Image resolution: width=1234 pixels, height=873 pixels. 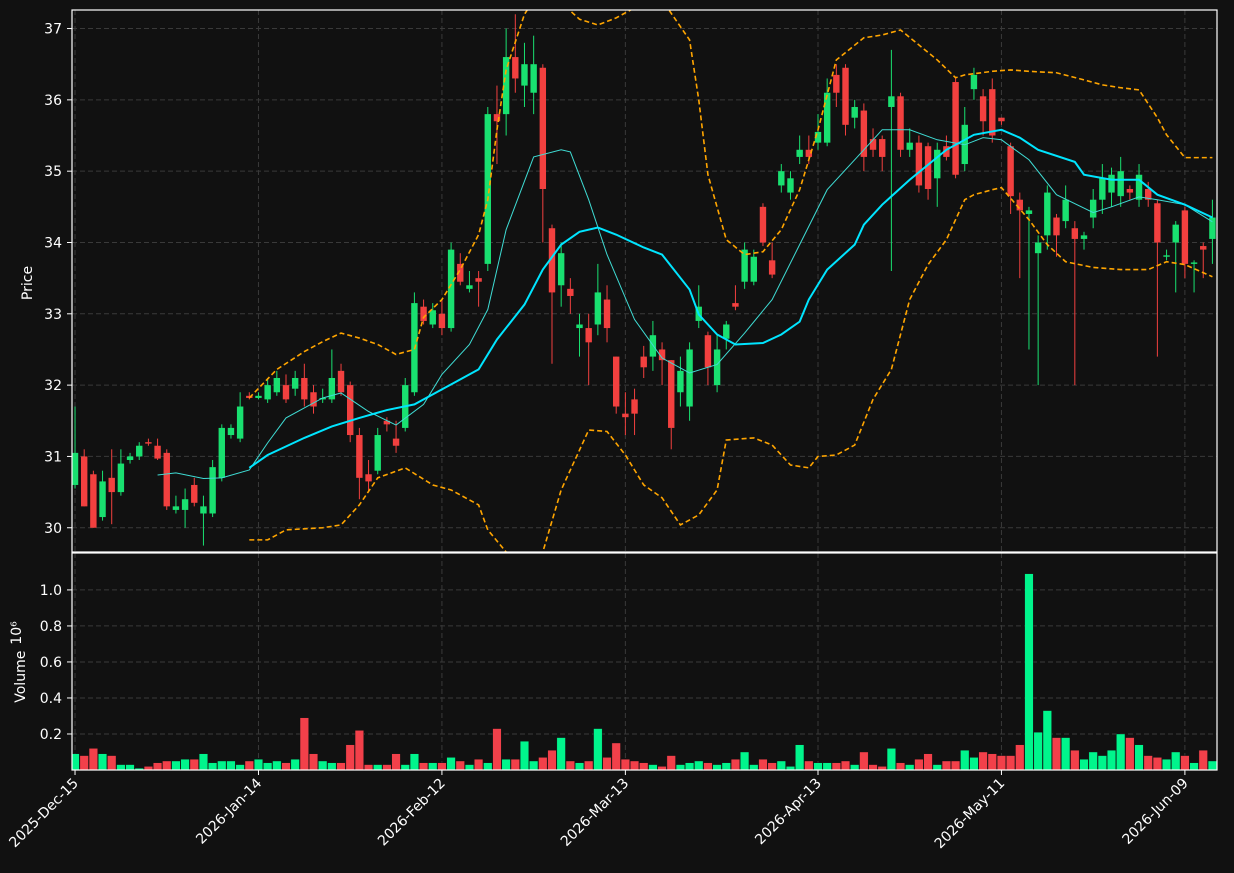 What do you see at coordinates (53, 30) in the screenshot?
I see `y-tick-label: 37` at bounding box center [53, 30].